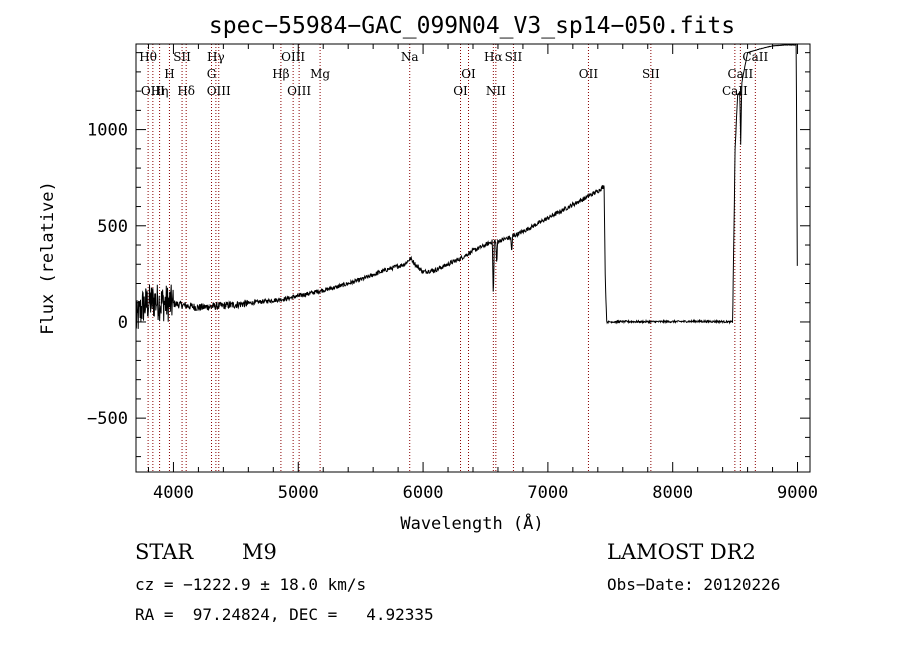 The image size is (900, 649). I want to click on line-label-11: OIII, so click(299, 91).